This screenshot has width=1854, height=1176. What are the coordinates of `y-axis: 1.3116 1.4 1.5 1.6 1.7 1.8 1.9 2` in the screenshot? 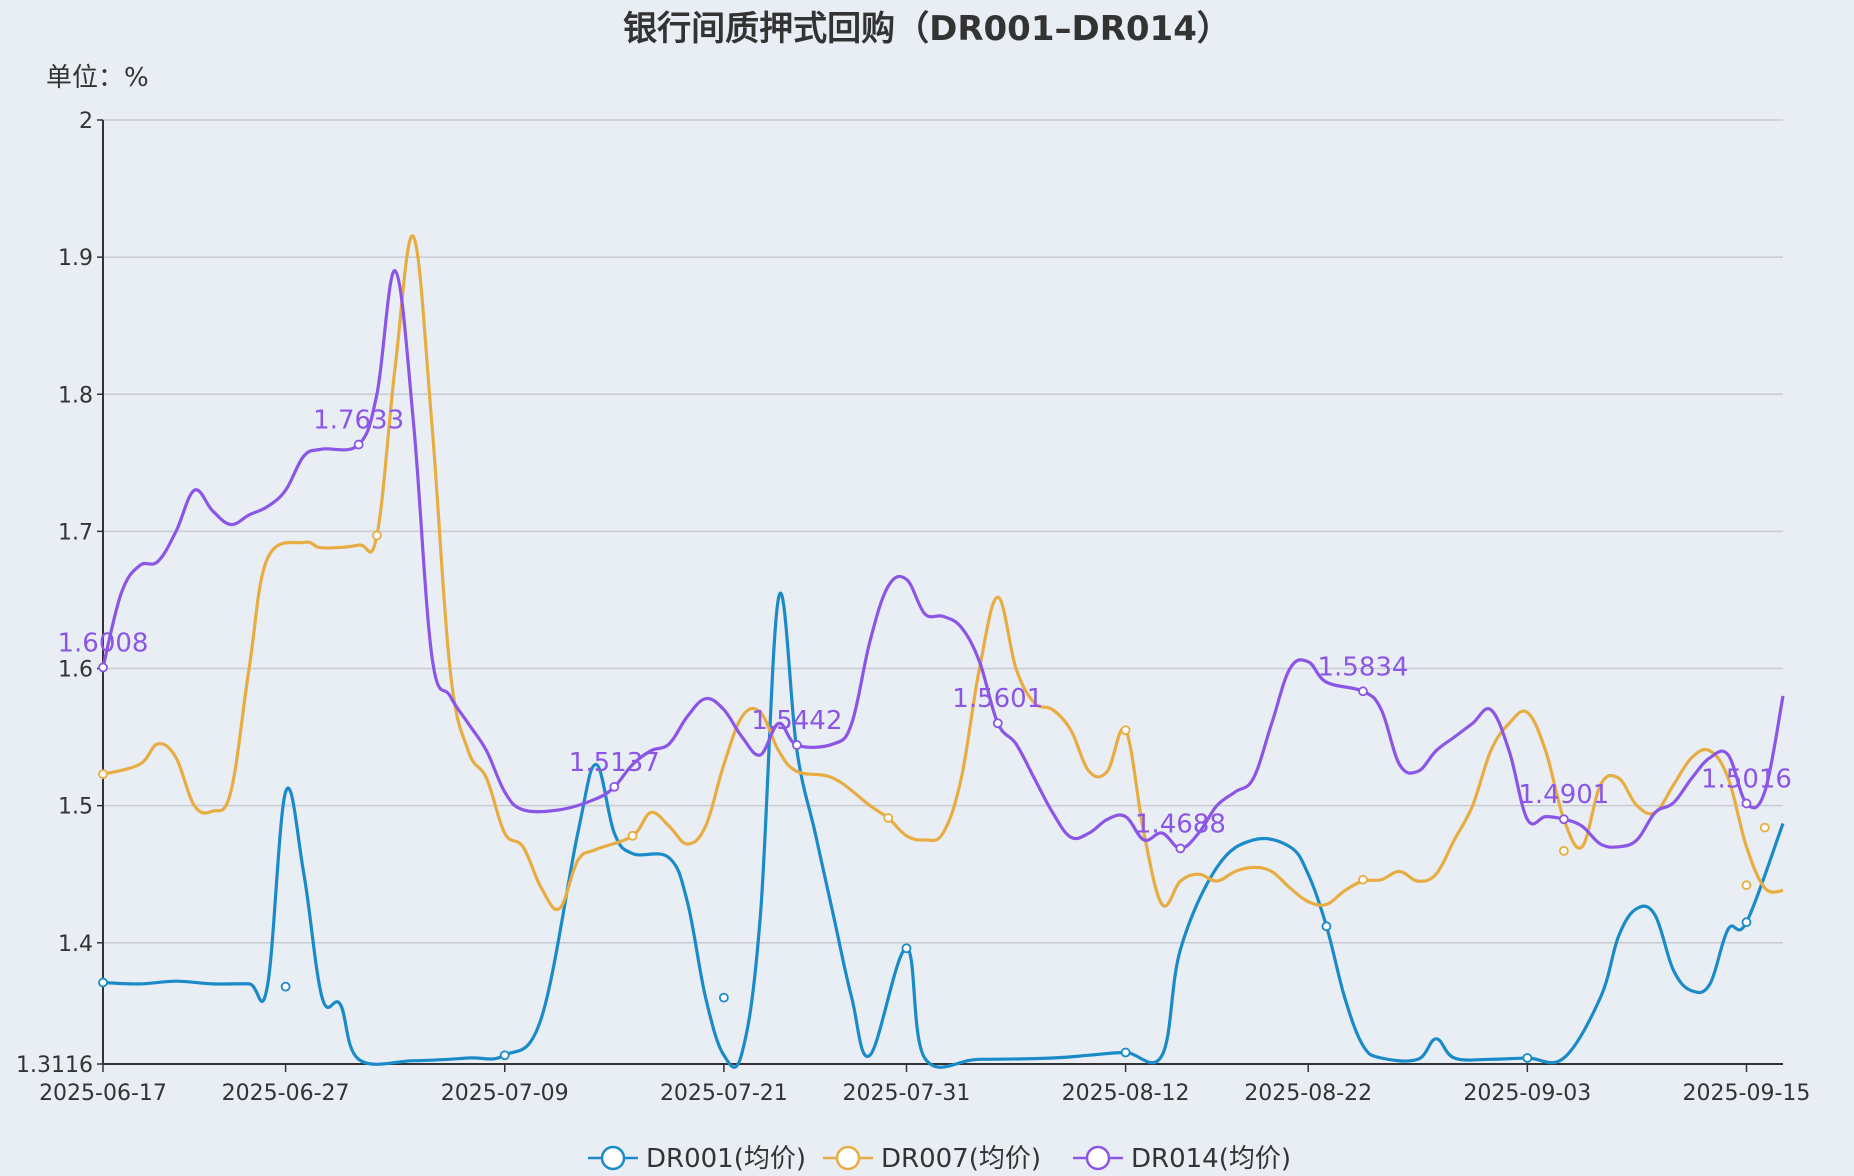 It's located at (60, 593).